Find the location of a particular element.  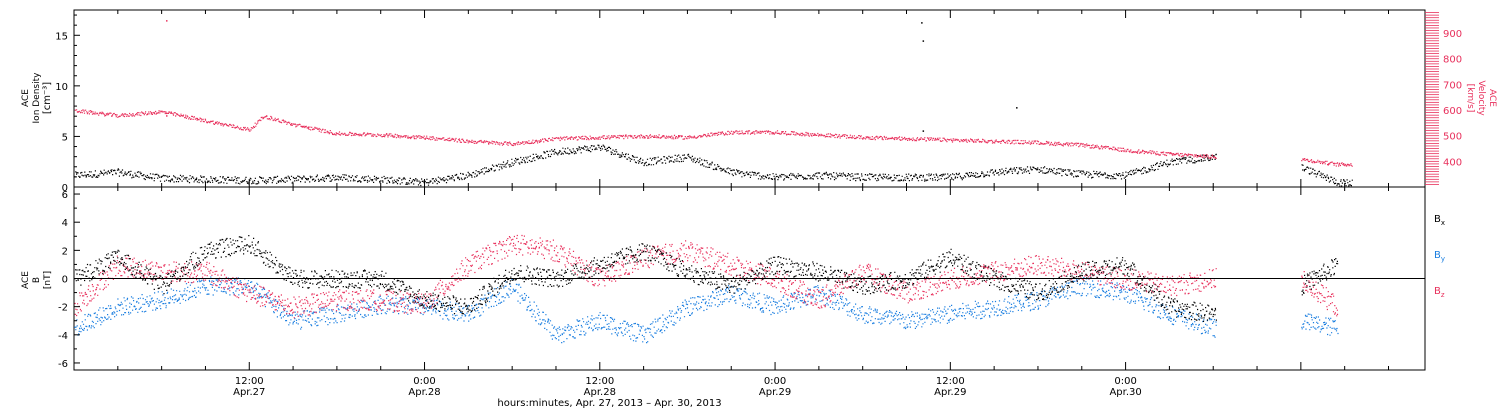

density-y-label-line: [cm⁻³] is located at coordinates (47, 98).